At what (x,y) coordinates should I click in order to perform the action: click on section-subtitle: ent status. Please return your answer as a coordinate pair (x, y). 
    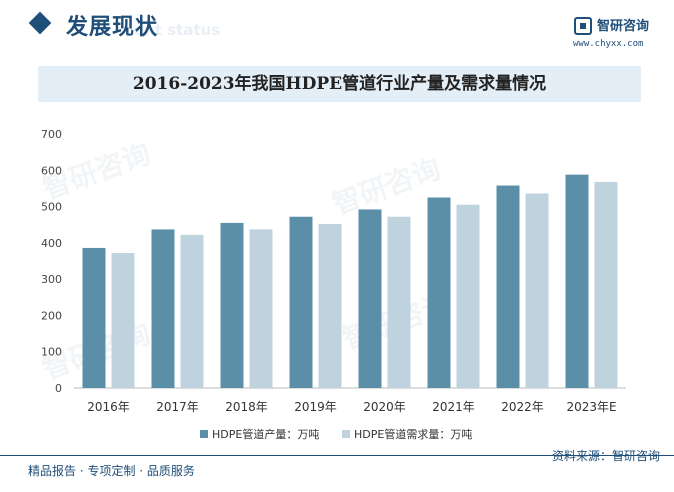
    Looking at the image, I should click on (177, 30).